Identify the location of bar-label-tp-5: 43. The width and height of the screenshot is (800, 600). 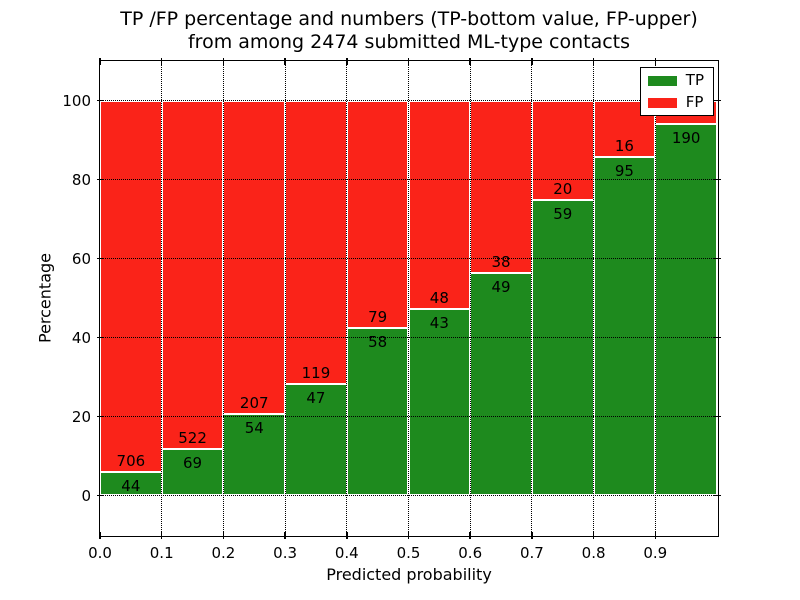
(439, 322).